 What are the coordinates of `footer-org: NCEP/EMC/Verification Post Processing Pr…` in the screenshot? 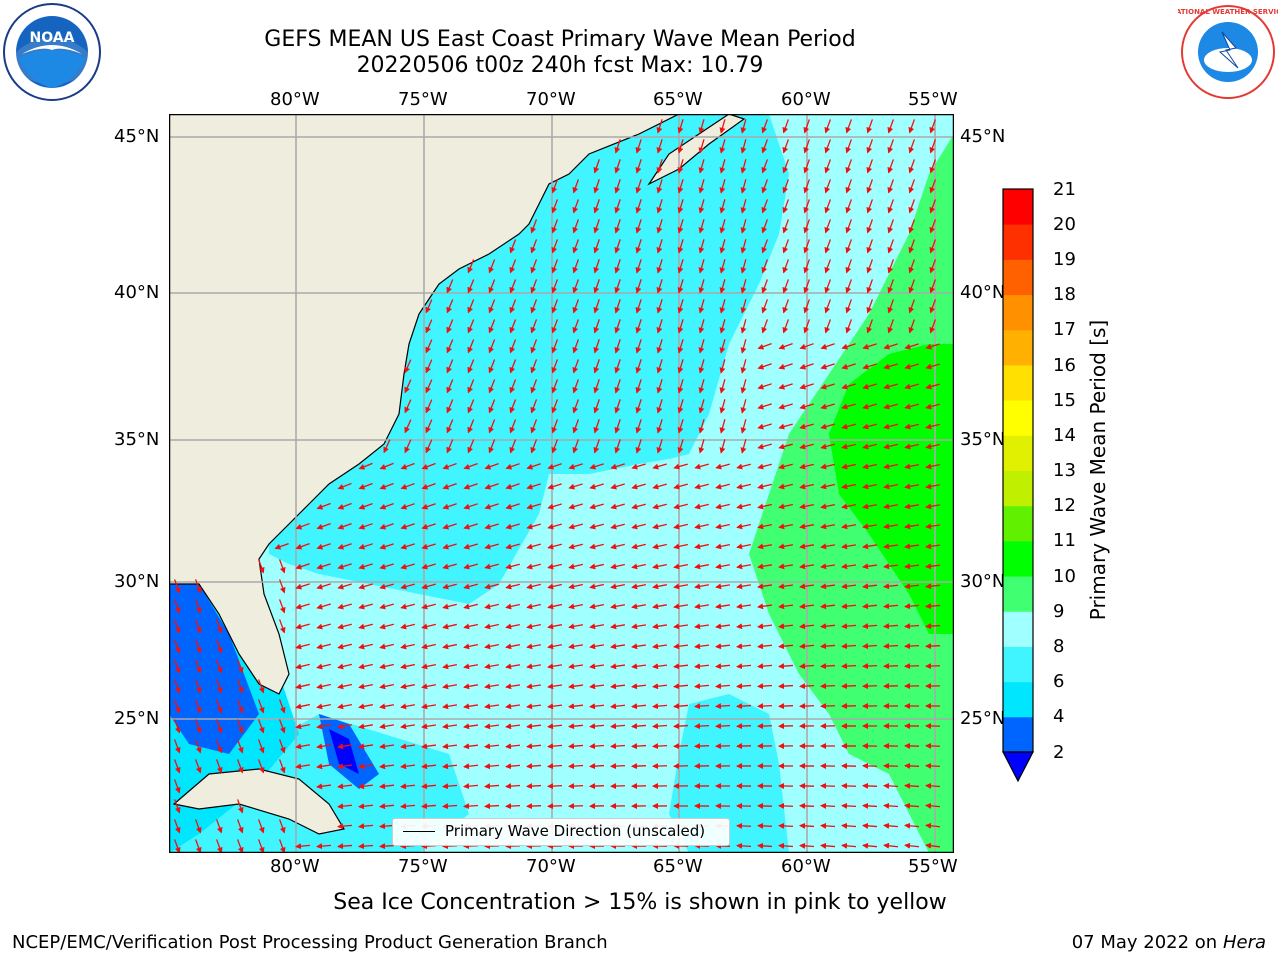 It's located at (310, 942).